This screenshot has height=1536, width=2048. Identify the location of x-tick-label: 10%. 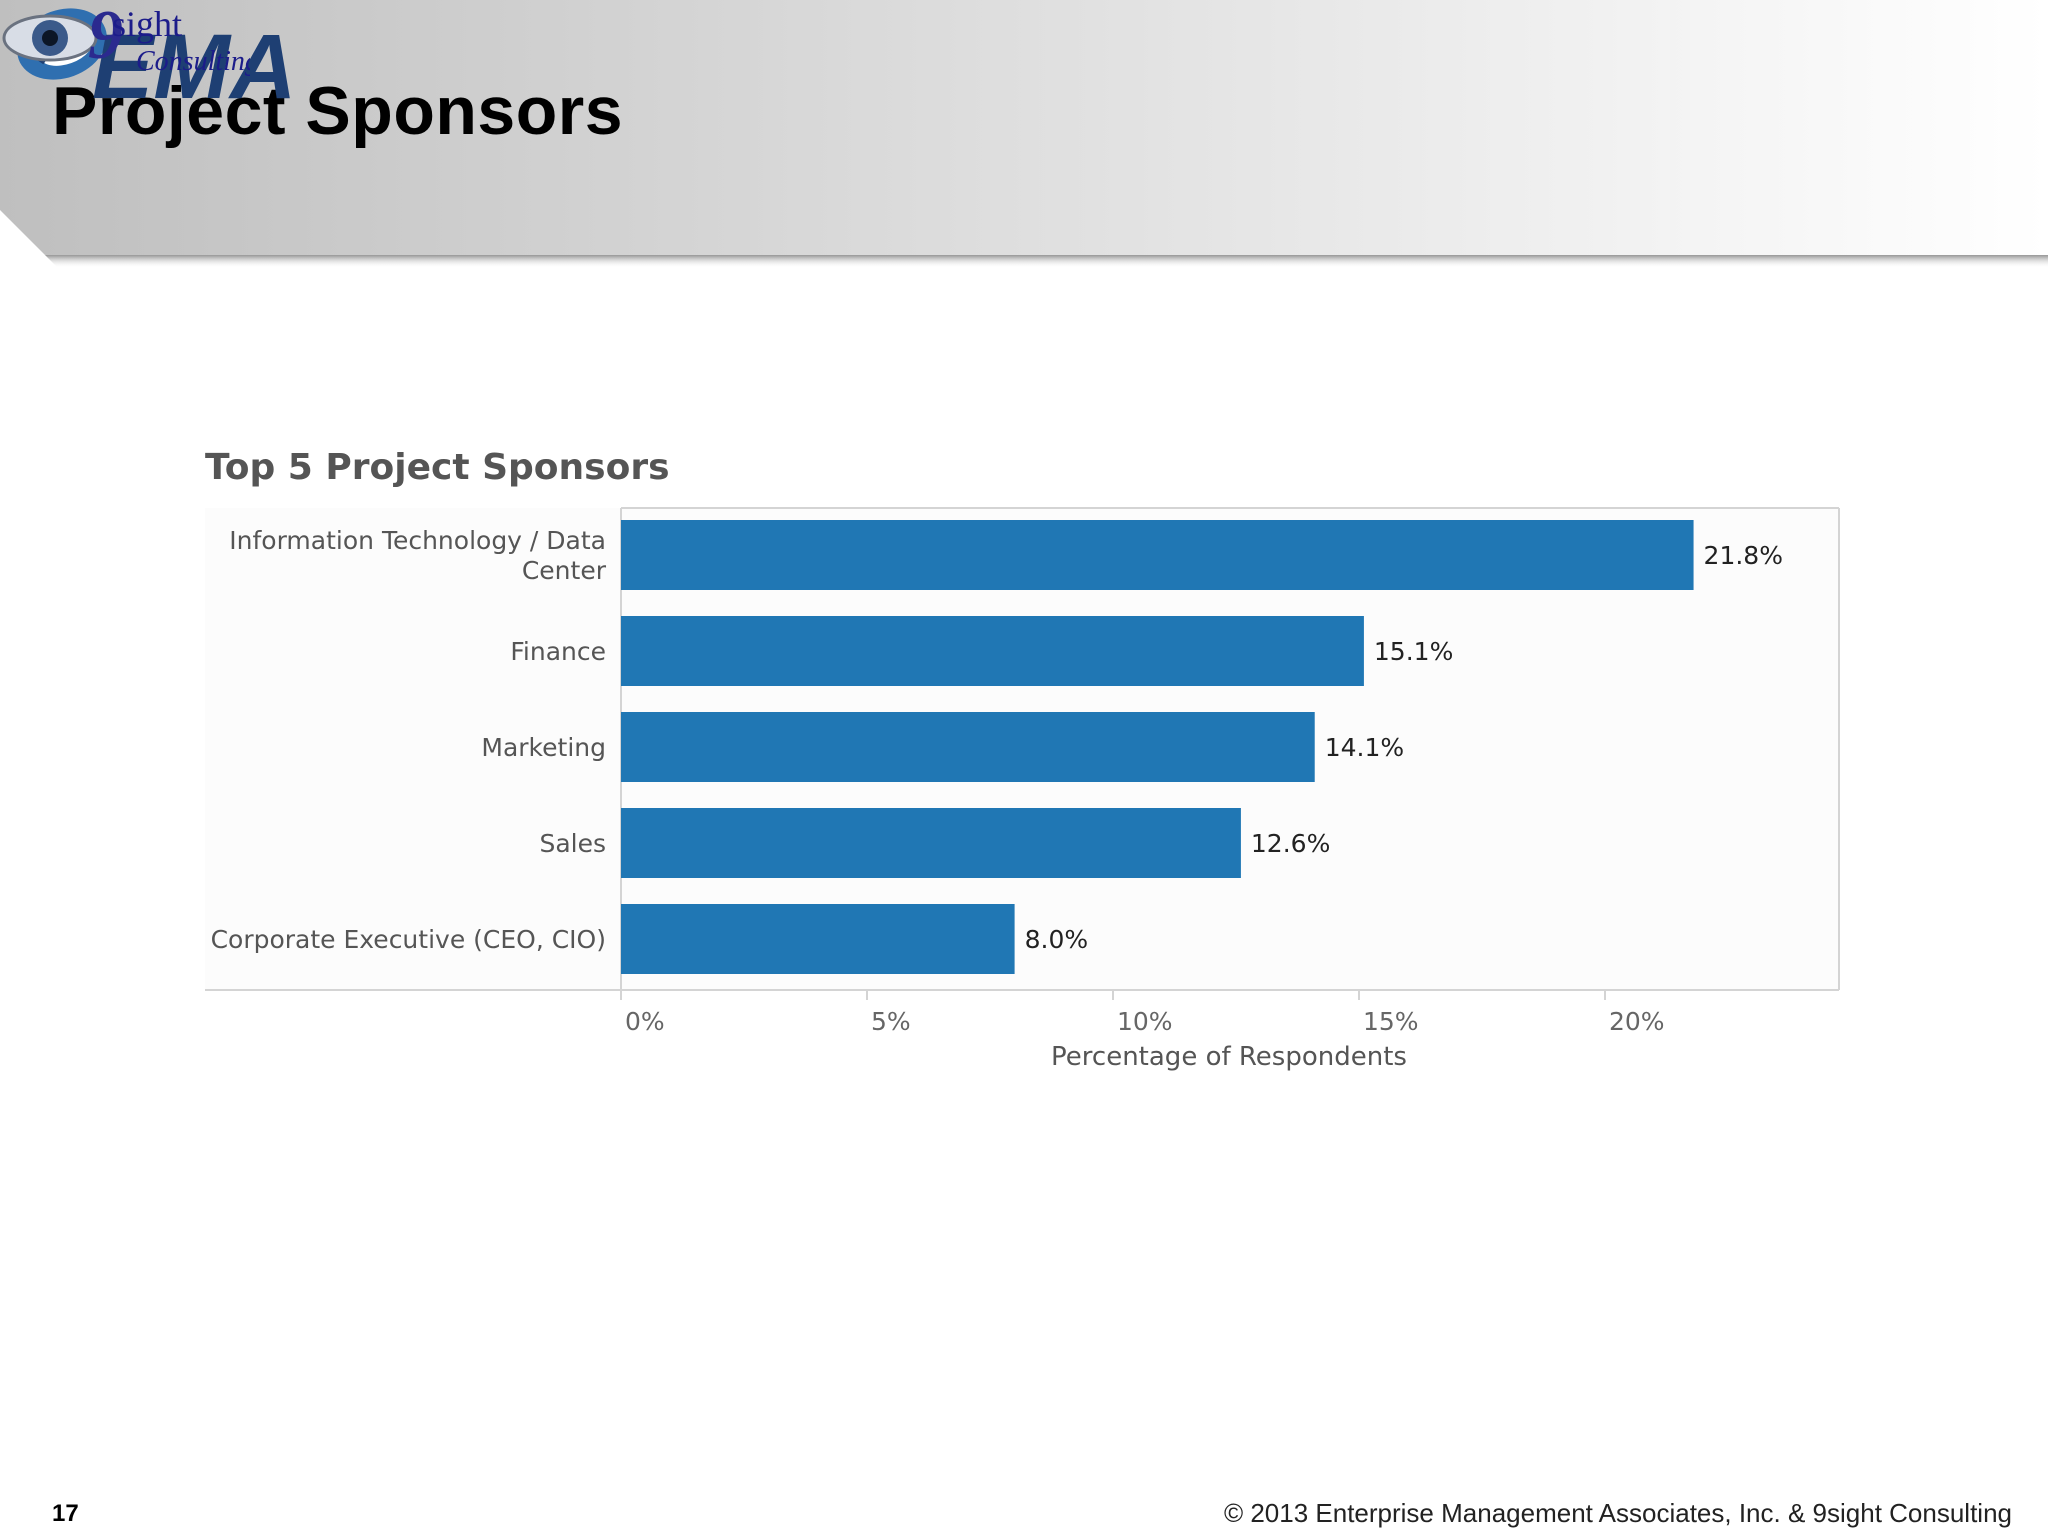
(1145, 1021).